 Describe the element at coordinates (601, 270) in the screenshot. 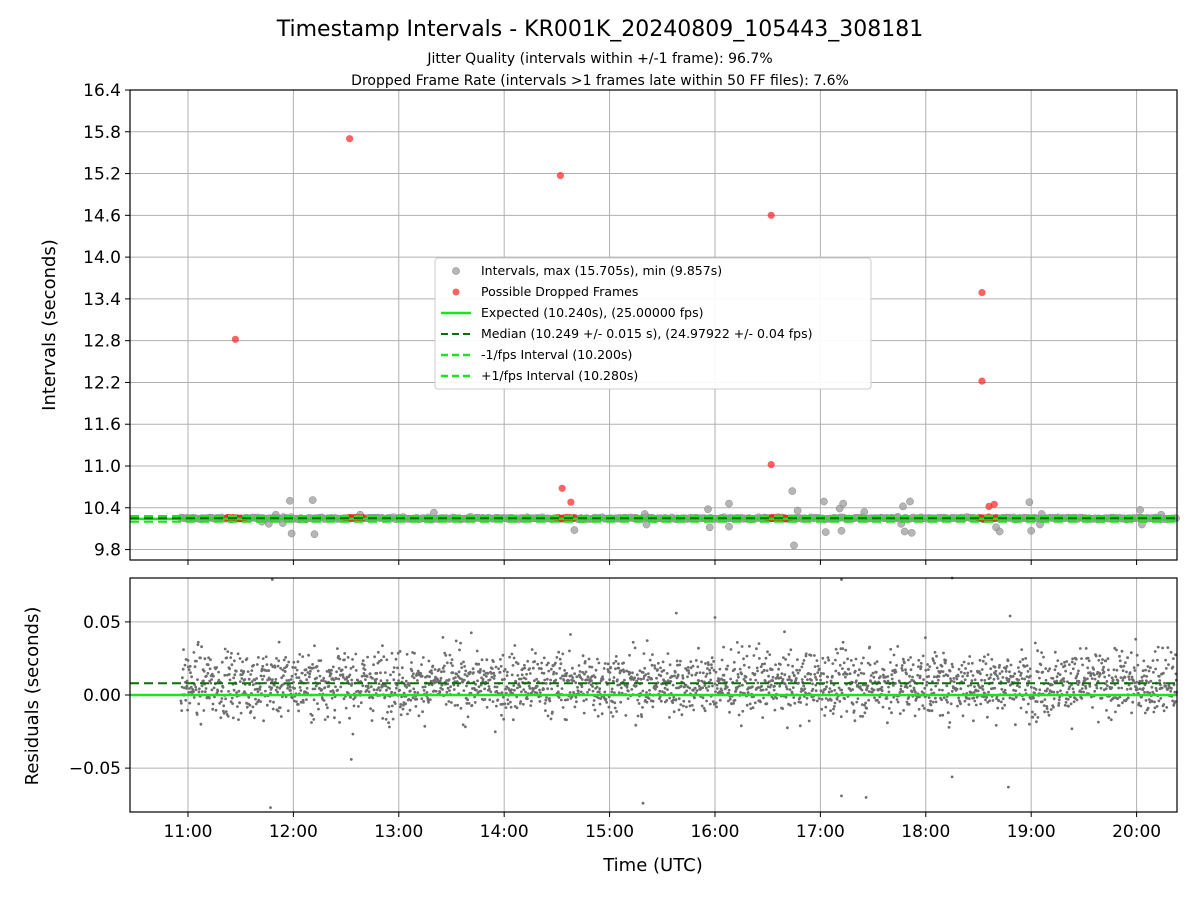

I see `legend-label-intervals: Intervals, max (15.705s), min (9.857s)` at that location.